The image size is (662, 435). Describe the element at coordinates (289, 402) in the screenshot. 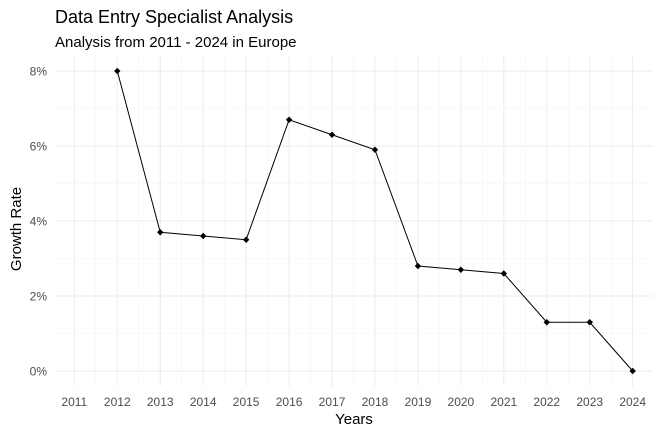

I see `x-tick-label: 2016` at that location.